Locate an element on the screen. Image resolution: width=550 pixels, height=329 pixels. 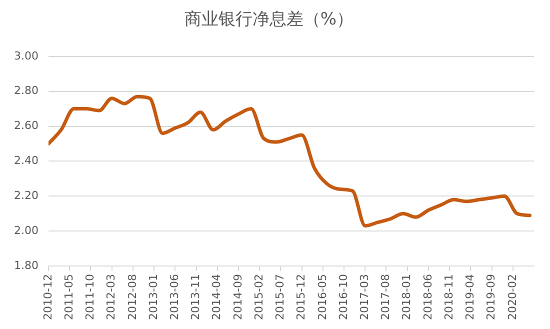
x-tick-label: 2013-11 is located at coordinates (195, 297).